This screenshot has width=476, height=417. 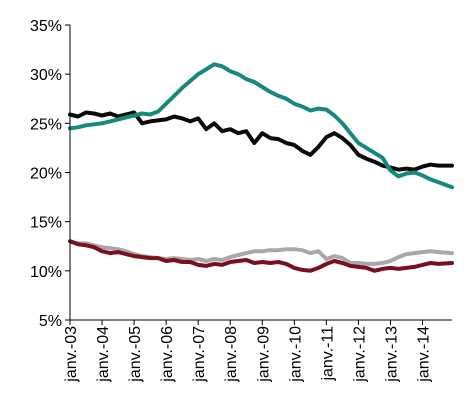 I want to click on y-tick-label: 35%, so click(x=46, y=26).